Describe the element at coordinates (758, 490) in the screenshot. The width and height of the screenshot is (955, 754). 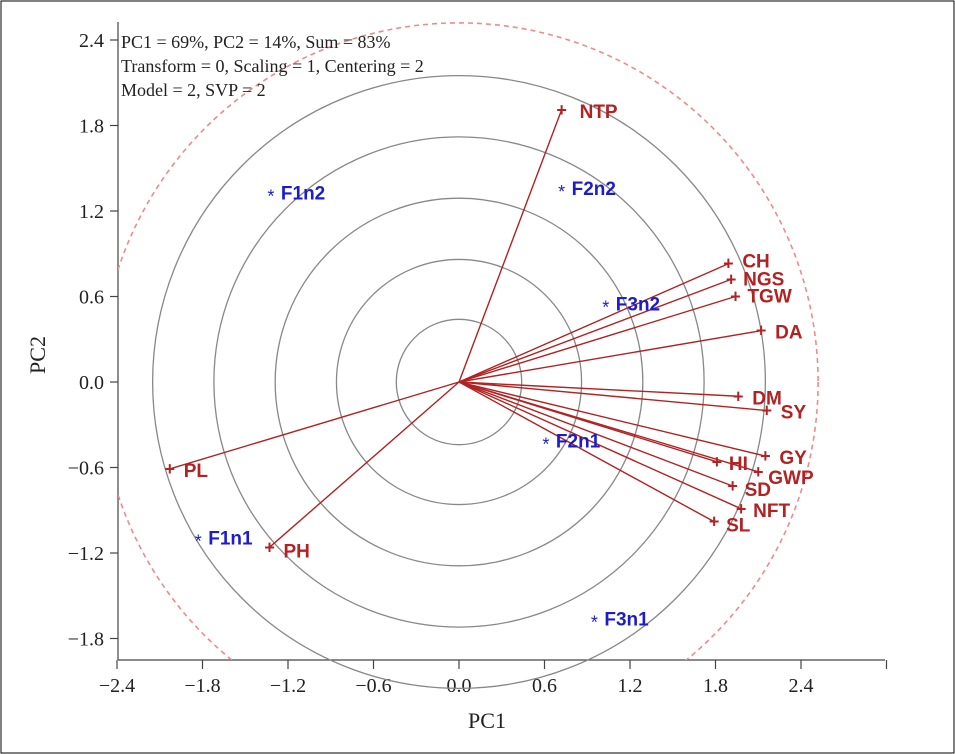
I see `trait-label-sd: SD` at that location.